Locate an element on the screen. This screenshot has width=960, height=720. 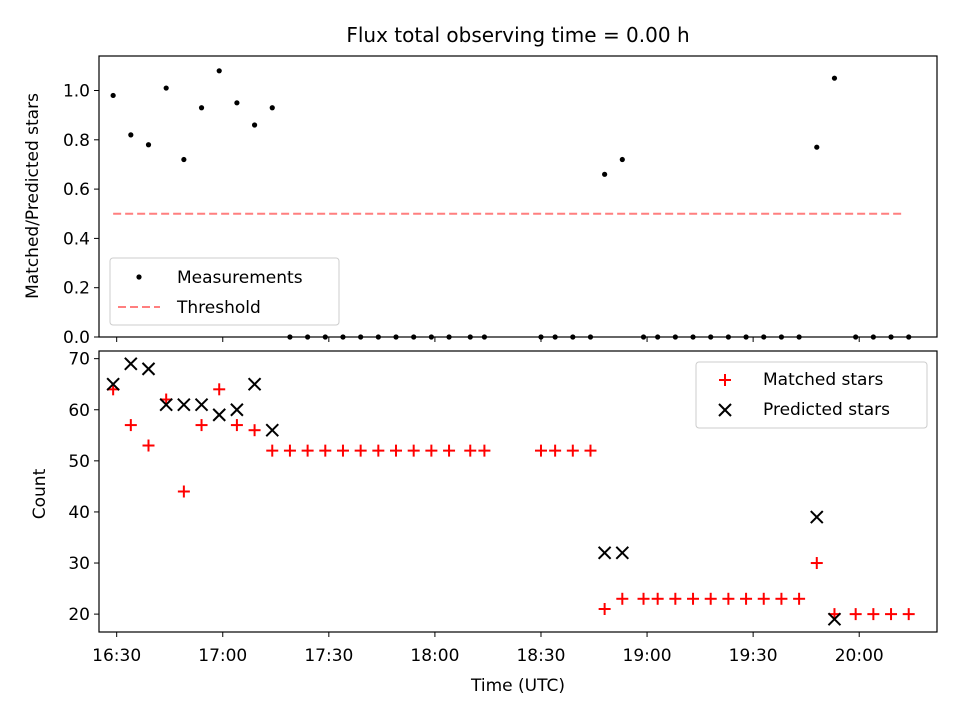
bottom-x-axis-label: Time (UTC) is located at coordinates (517, 686).